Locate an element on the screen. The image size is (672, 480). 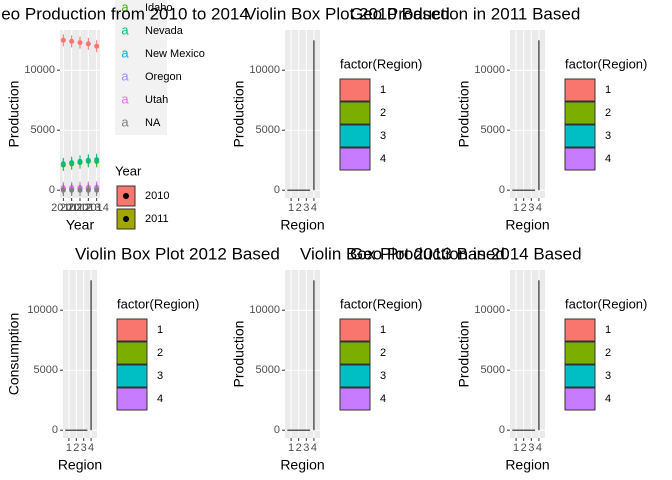
chart-title: Geo Production in 2014 Based is located at coordinates (466, 253).